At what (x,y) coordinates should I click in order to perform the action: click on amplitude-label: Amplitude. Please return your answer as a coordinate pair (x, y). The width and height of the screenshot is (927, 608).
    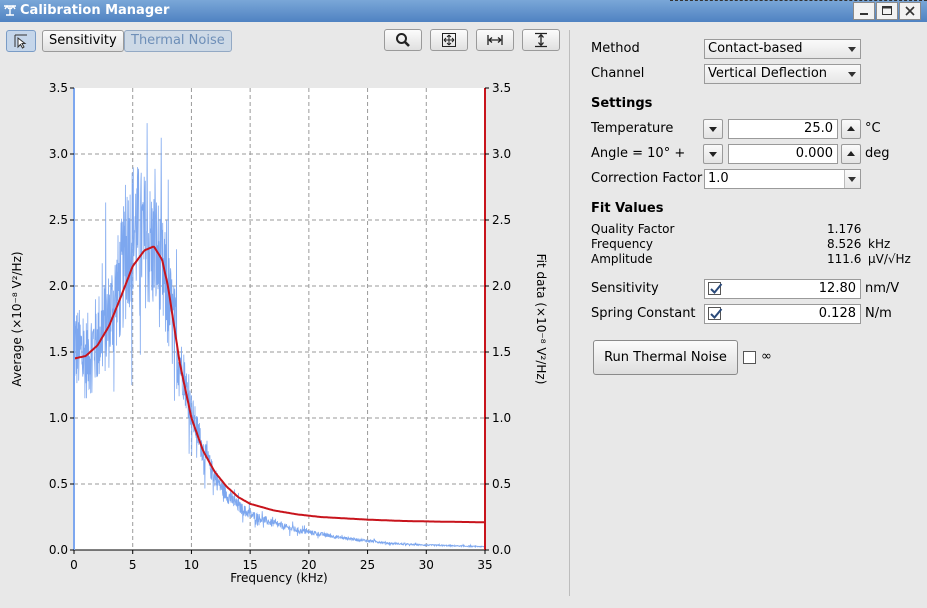
    Looking at the image, I should click on (622, 259).